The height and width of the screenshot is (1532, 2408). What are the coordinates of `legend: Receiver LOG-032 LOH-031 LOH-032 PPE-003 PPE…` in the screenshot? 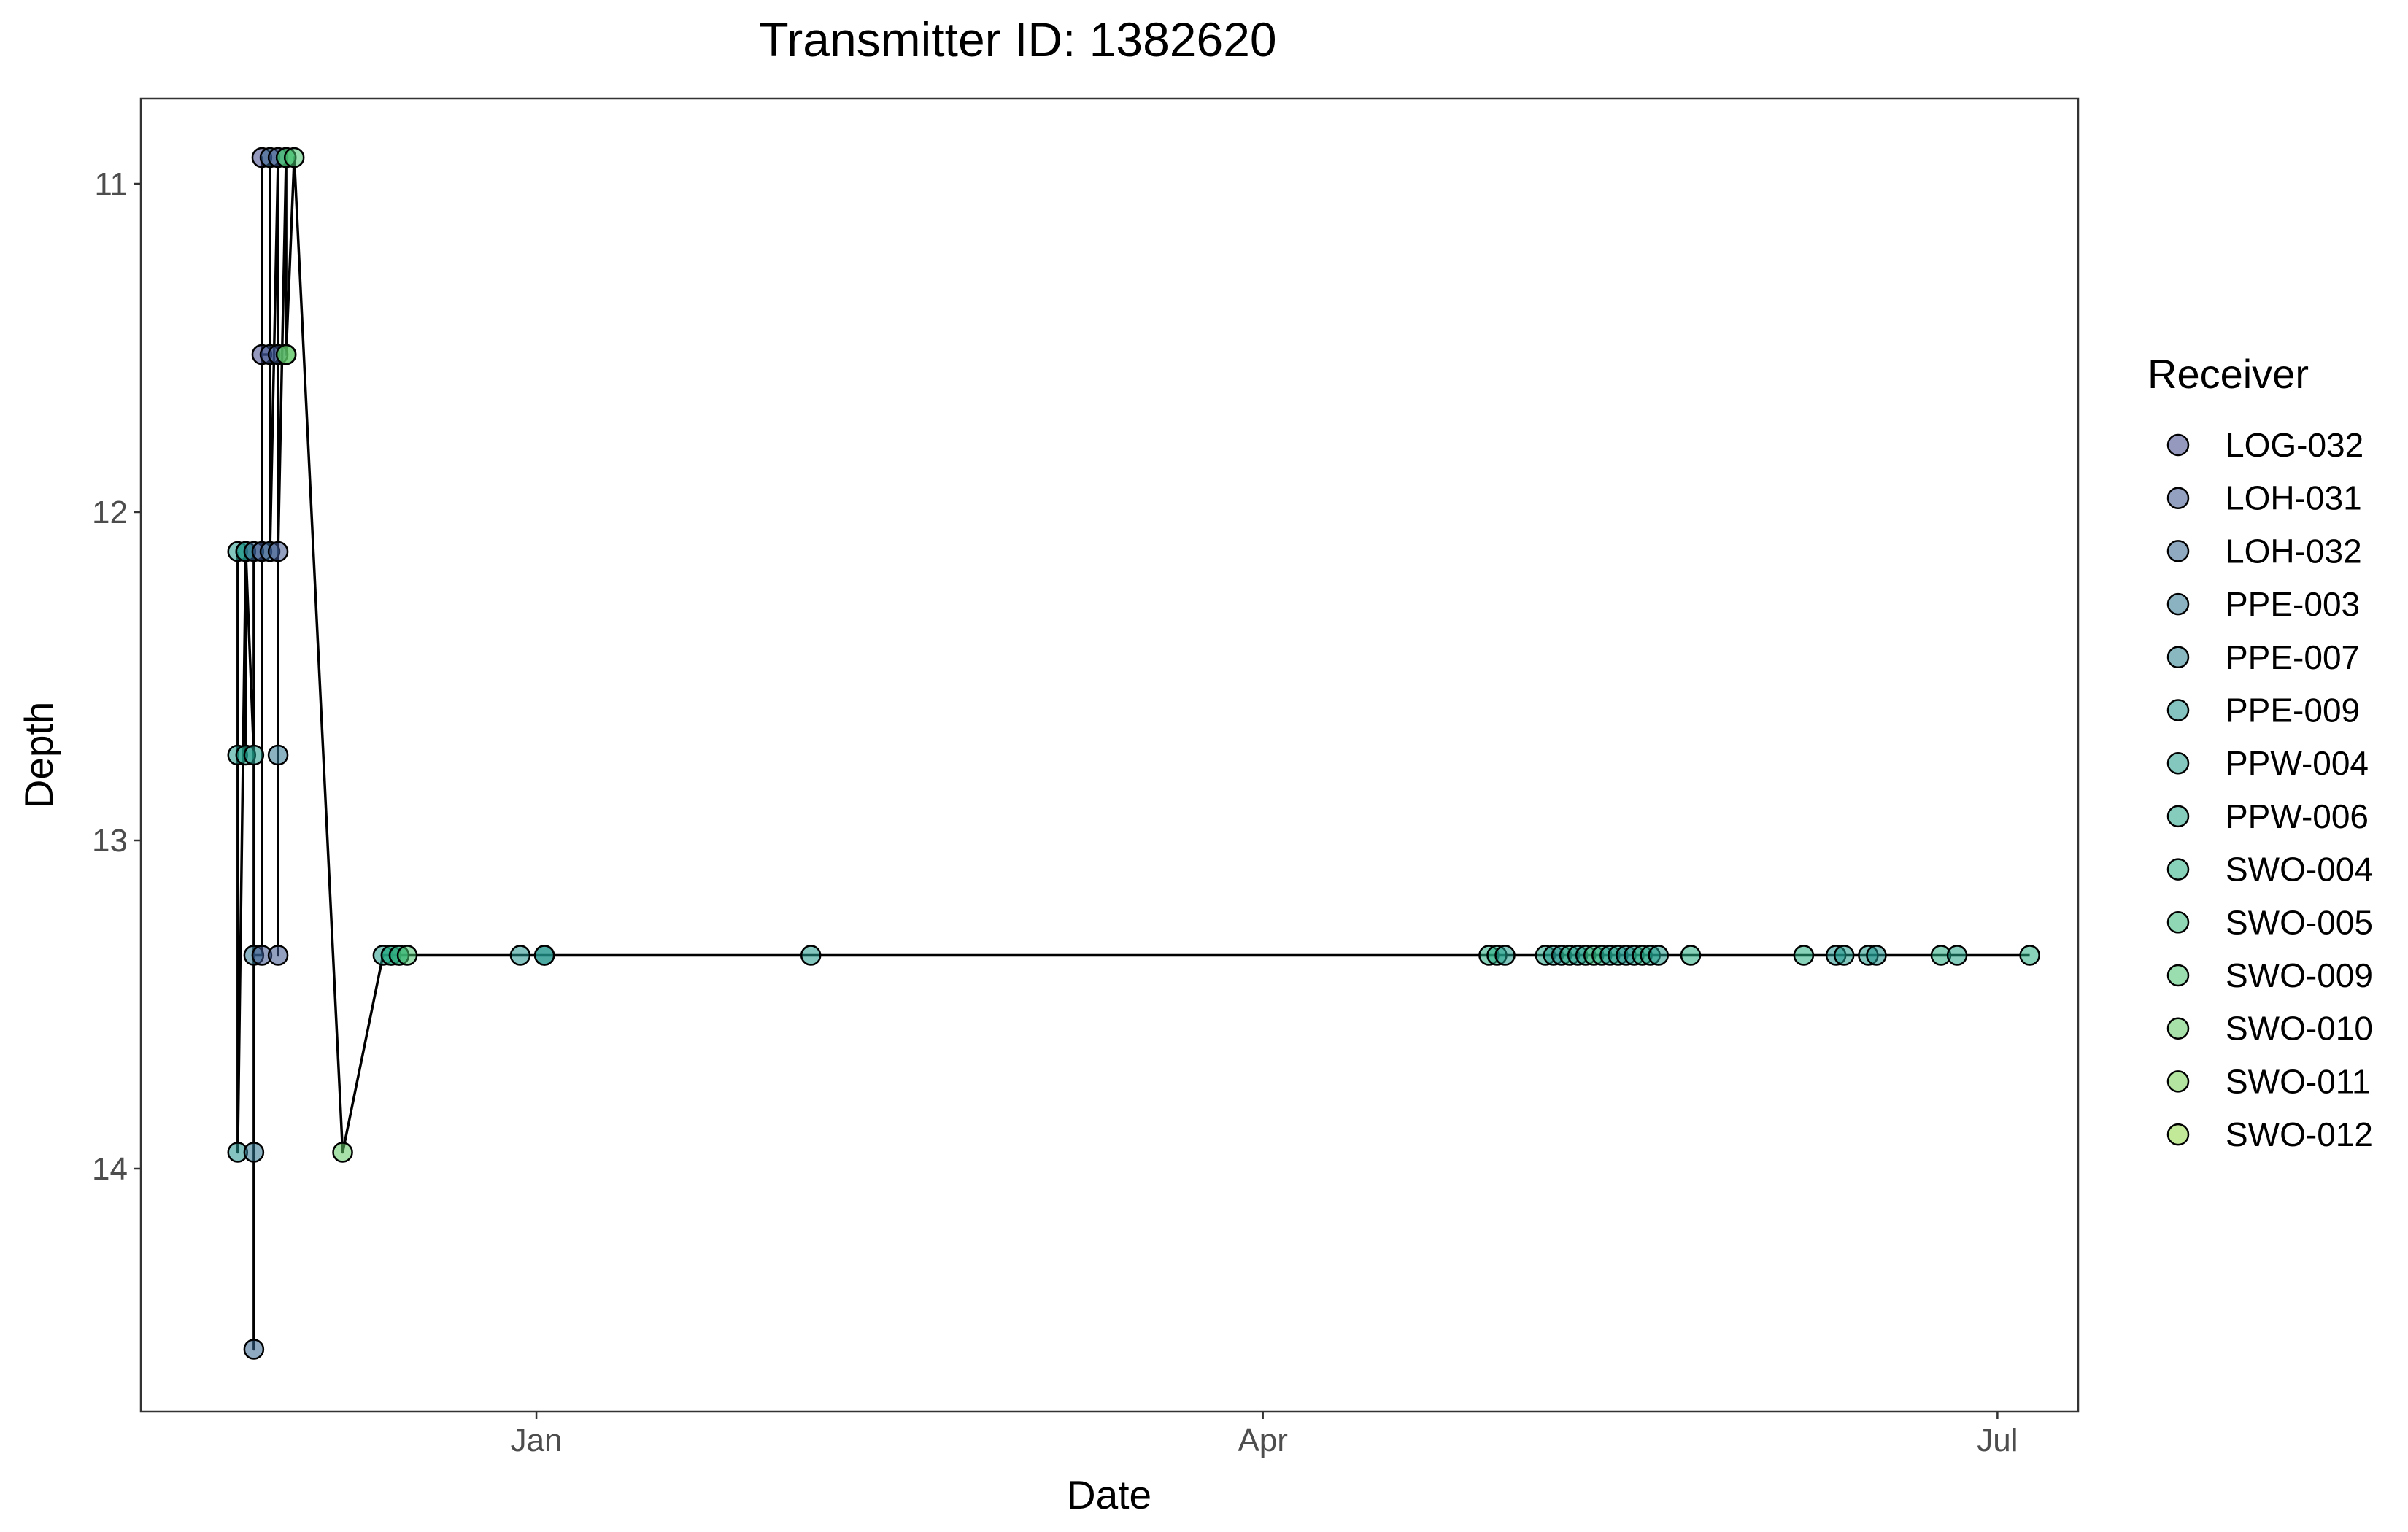 It's located at (2260, 752).